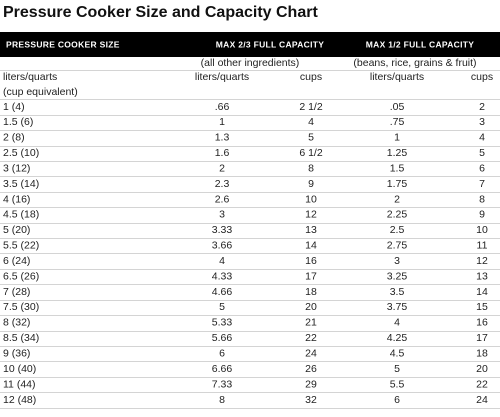 The image size is (500, 417). What do you see at coordinates (397, 122) in the screenshot?
I see `table-cell: .75` at bounding box center [397, 122].